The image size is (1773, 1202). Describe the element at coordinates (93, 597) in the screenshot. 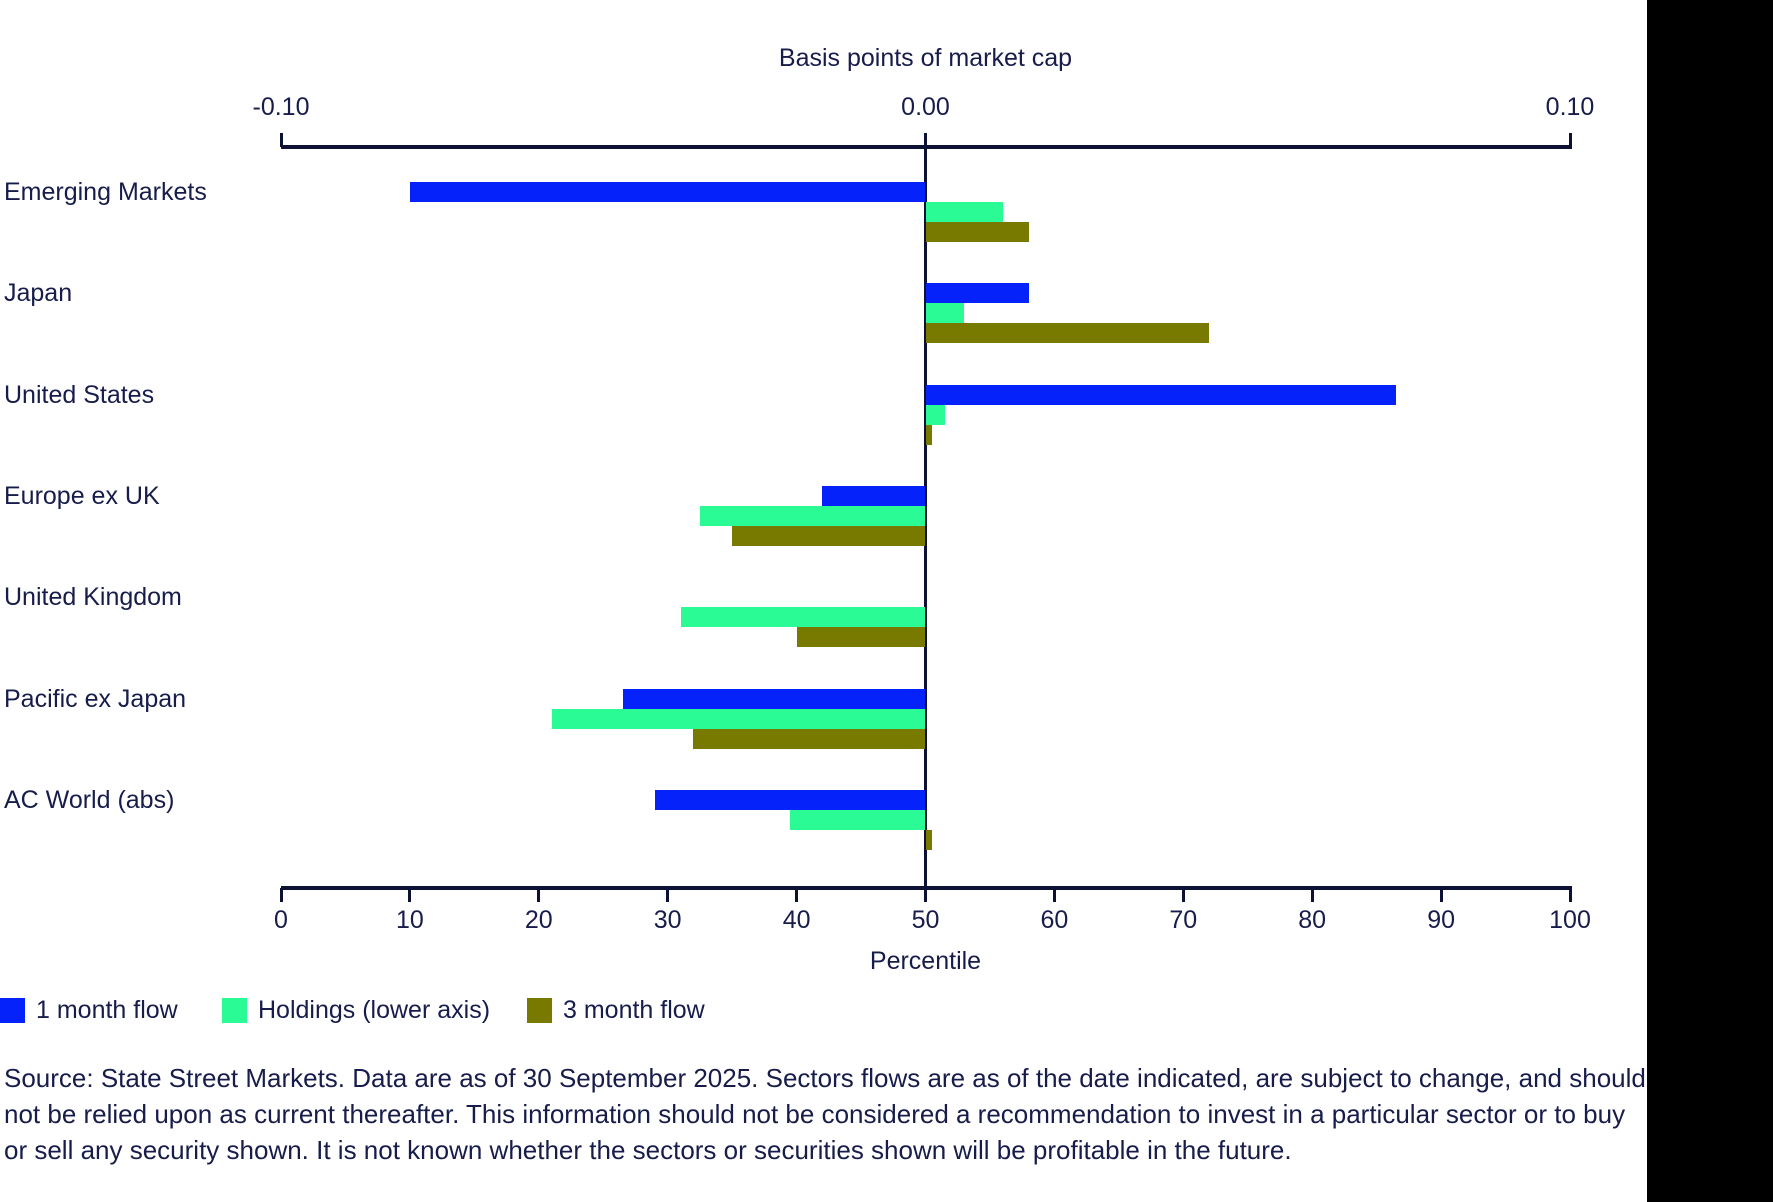

I see `category-label: United Kingdom` at that location.